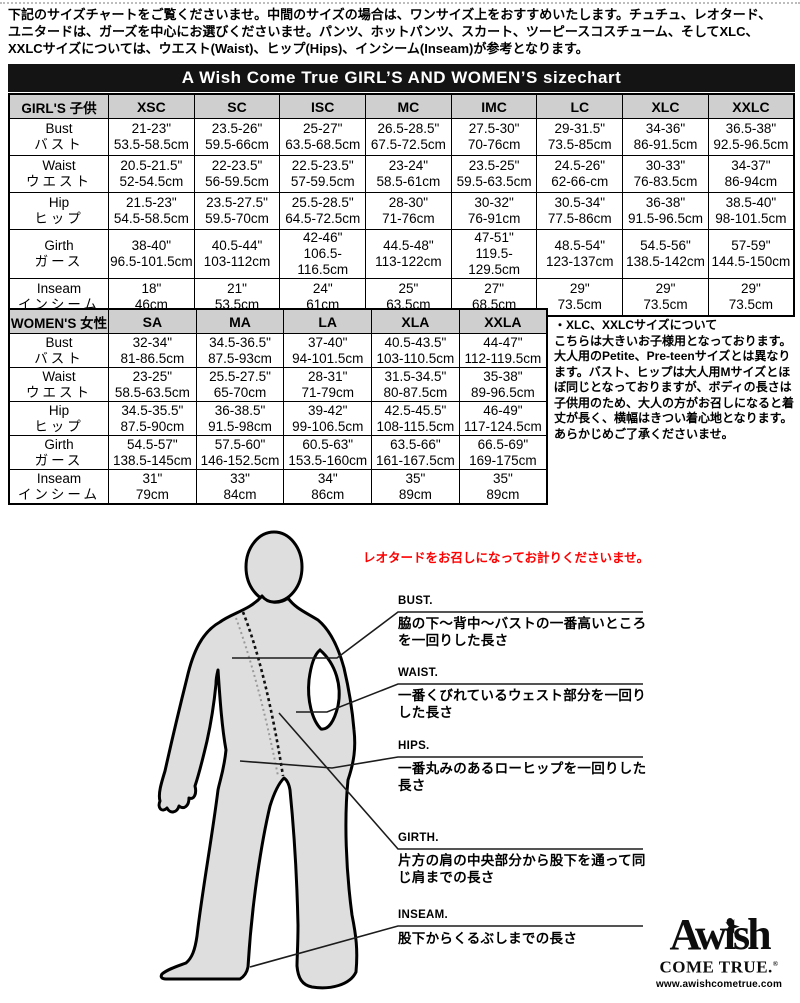  What do you see at coordinates (522, 632) in the screenshot?
I see `bust-desc: 脇の下〜背中〜バストの一番高いところ を一回りした長さ` at bounding box center [522, 632].